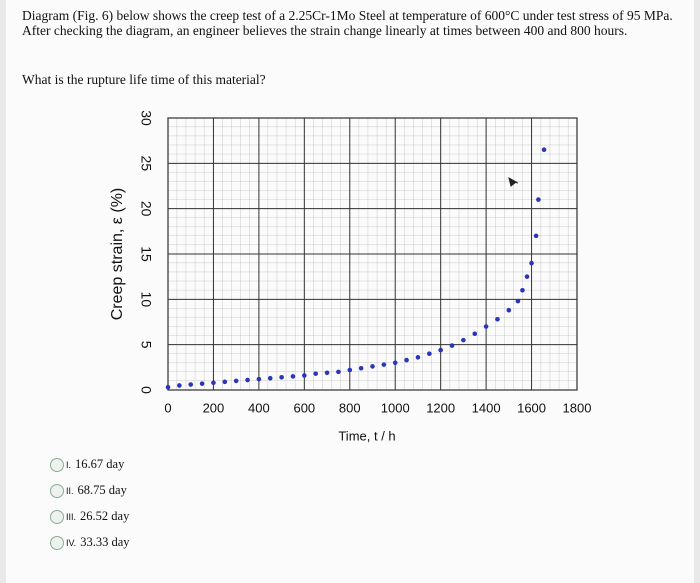 The width and height of the screenshot is (700, 583). What do you see at coordinates (146, 390) in the screenshot?
I see `y-tick-label: 0` at bounding box center [146, 390].